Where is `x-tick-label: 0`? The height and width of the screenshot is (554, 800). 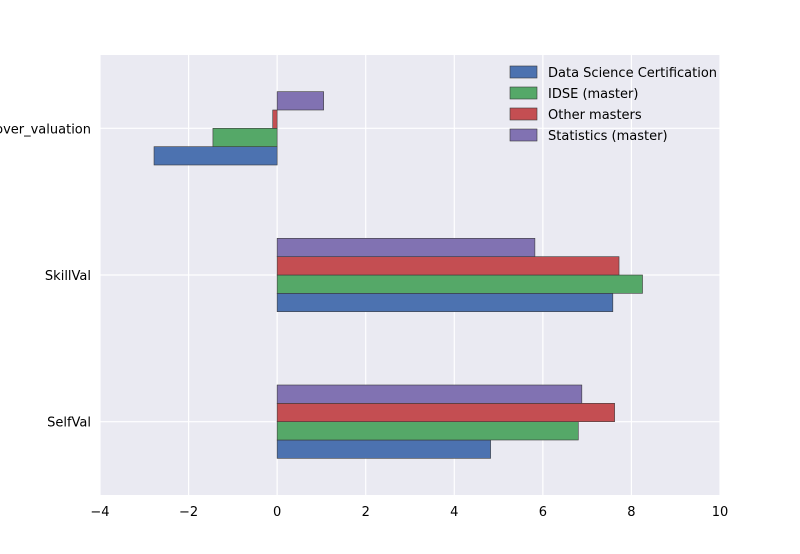
x-tick-label: 0 is located at coordinates (277, 512).